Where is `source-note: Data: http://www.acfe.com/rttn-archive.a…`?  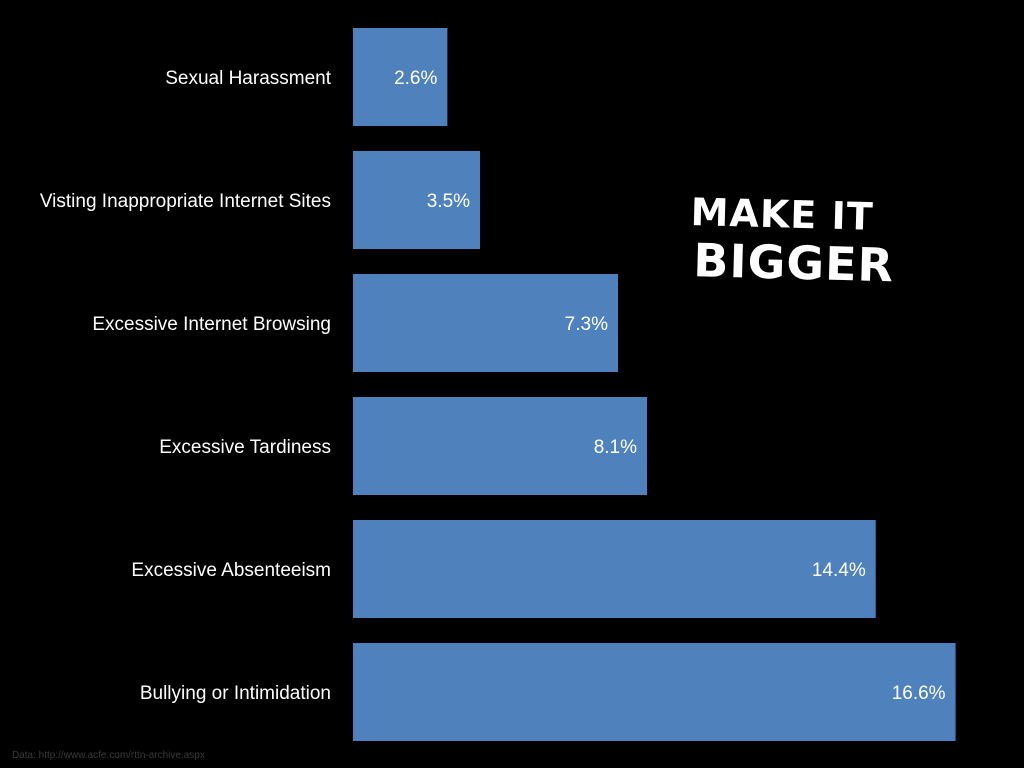 source-note: Data: http://www.acfe.com/rttn-archive.a… is located at coordinates (108, 755).